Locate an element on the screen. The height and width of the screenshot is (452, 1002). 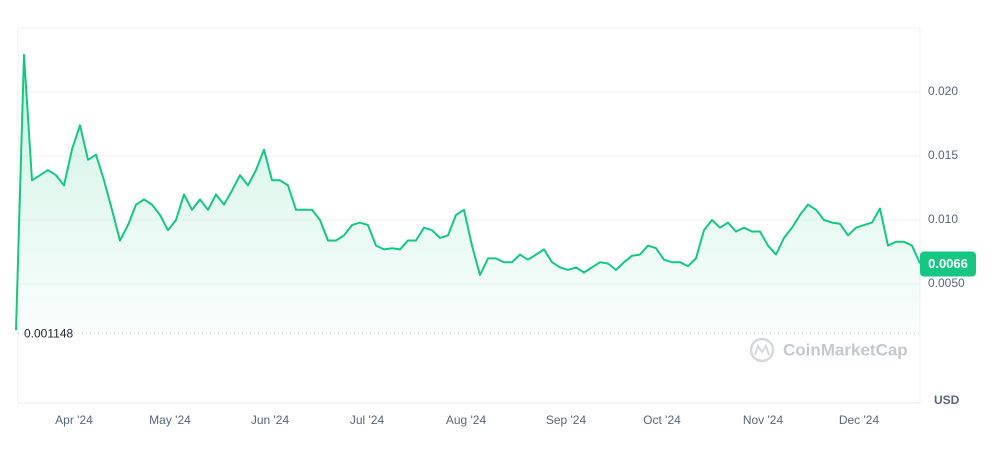
x-tick-label: Sep '24 is located at coordinates (566, 420).